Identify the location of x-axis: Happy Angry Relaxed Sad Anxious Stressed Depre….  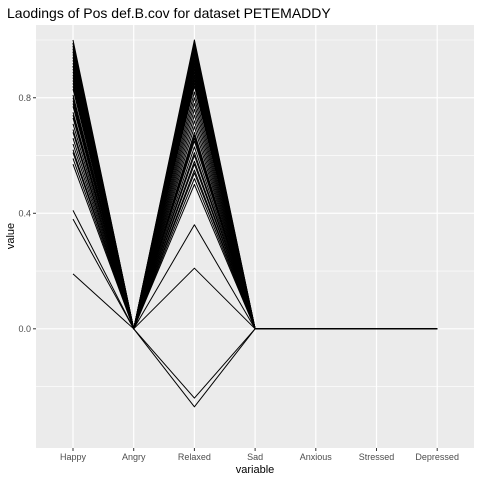
(259, 455).